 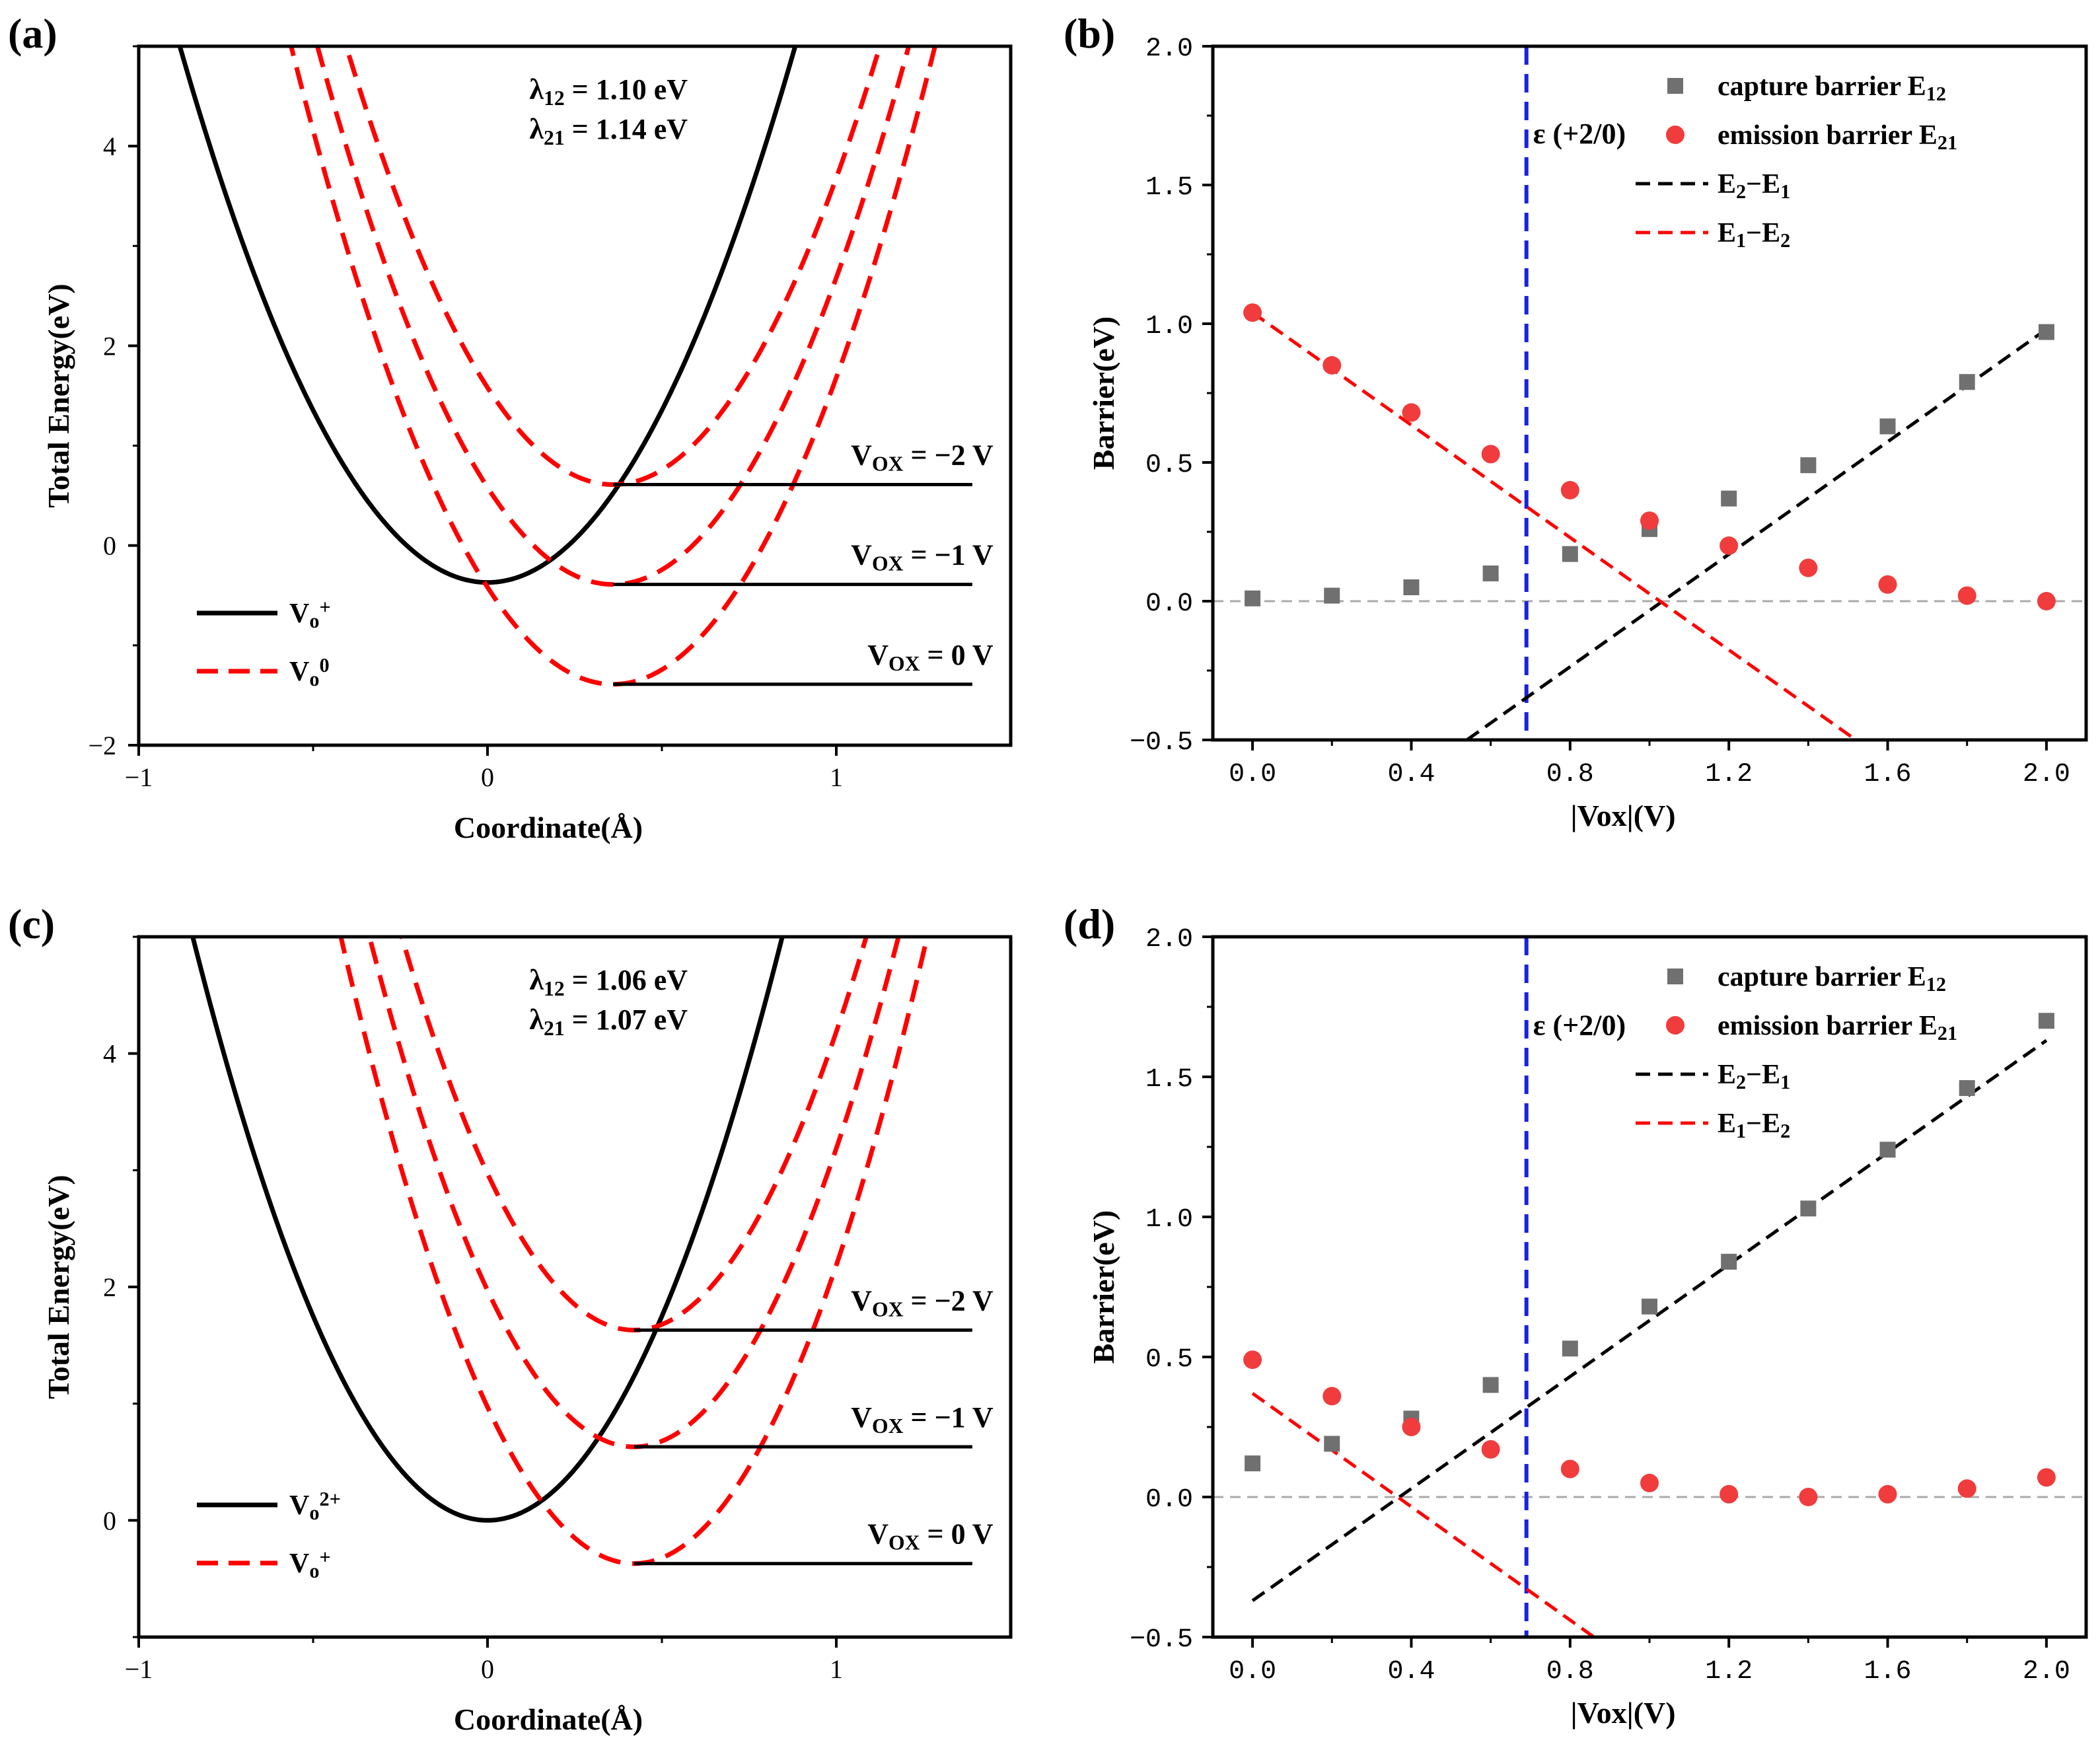 What do you see at coordinates (1169, 327) in the screenshot?
I see `y-tick-label: 1.0` at bounding box center [1169, 327].